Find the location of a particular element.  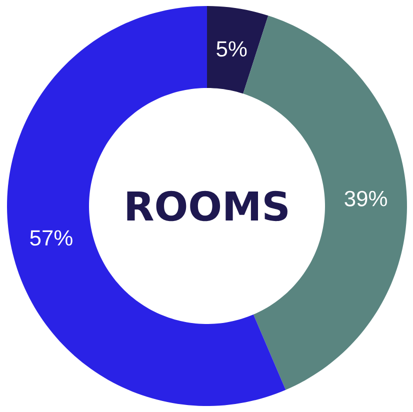

data-label: 5% is located at coordinates (231, 49).